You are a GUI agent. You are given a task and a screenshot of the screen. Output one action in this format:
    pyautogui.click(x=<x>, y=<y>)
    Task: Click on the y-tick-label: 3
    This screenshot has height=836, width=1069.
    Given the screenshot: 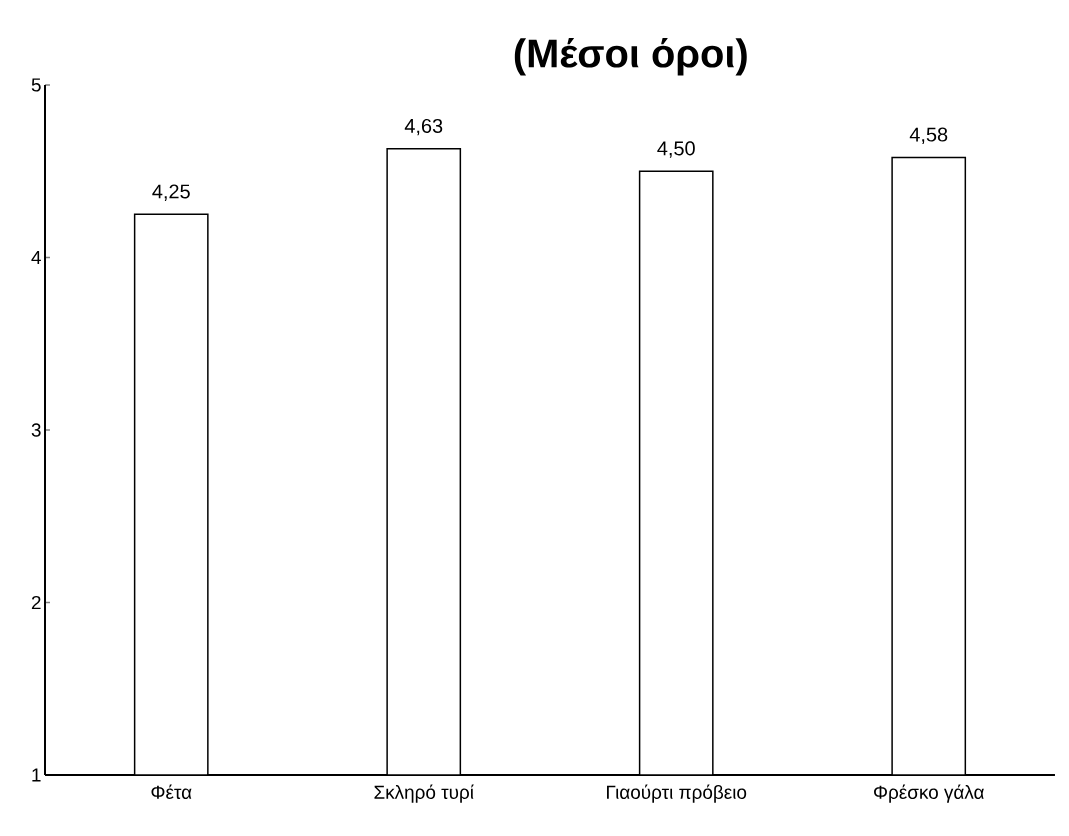 What is the action you would take?
    pyautogui.click(x=36, y=430)
    